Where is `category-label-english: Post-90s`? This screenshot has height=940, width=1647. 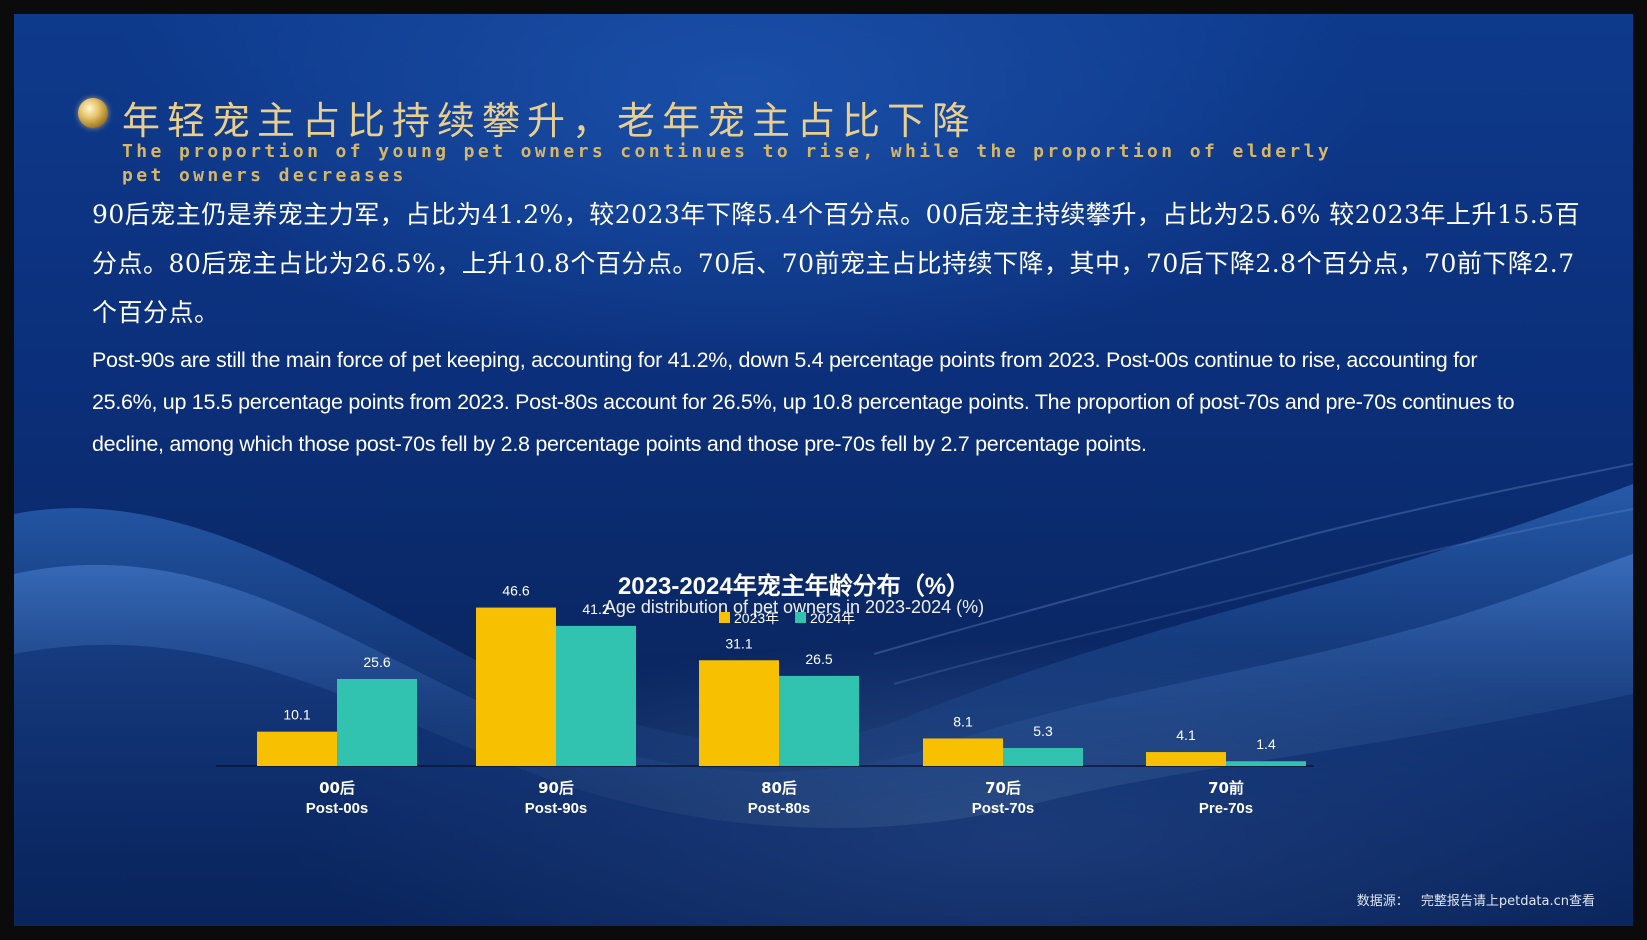
category-label-english: Post-90s is located at coordinates (556, 808).